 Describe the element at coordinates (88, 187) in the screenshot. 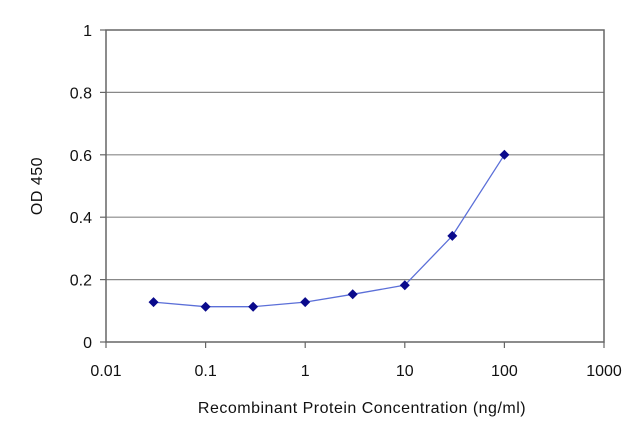

I see `y-axis-ticks: 0 0.2 0.4 0.6 0.8 1` at that location.